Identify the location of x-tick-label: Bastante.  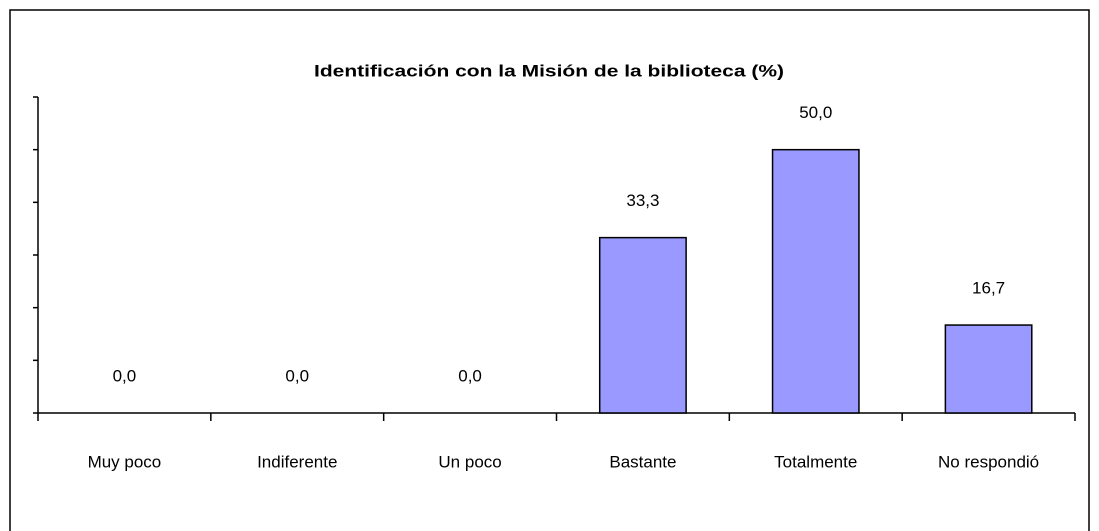
(642, 461).